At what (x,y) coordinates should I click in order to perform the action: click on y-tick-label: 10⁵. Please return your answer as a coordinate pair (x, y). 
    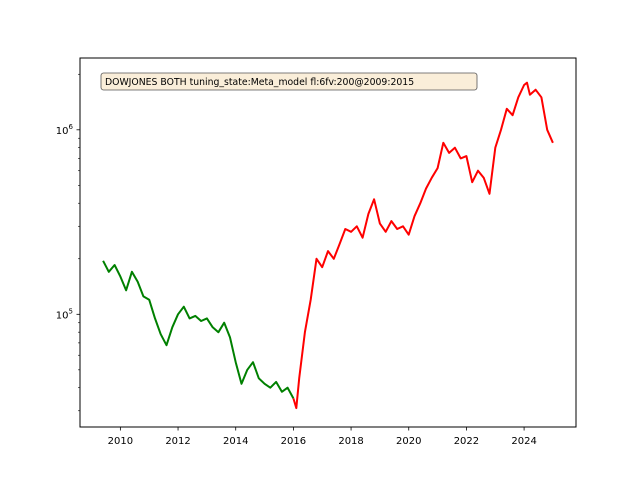
    Looking at the image, I should click on (64, 314).